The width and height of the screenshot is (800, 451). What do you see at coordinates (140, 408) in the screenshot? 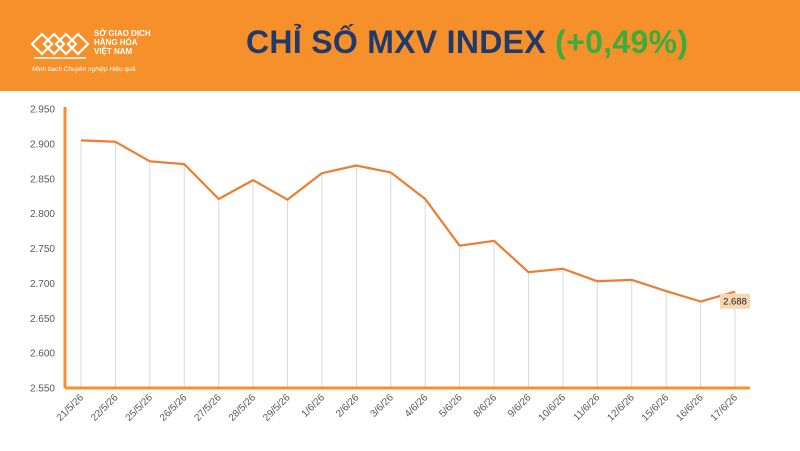
I see `x-tick-label: 25/5/26` at bounding box center [140, 408].